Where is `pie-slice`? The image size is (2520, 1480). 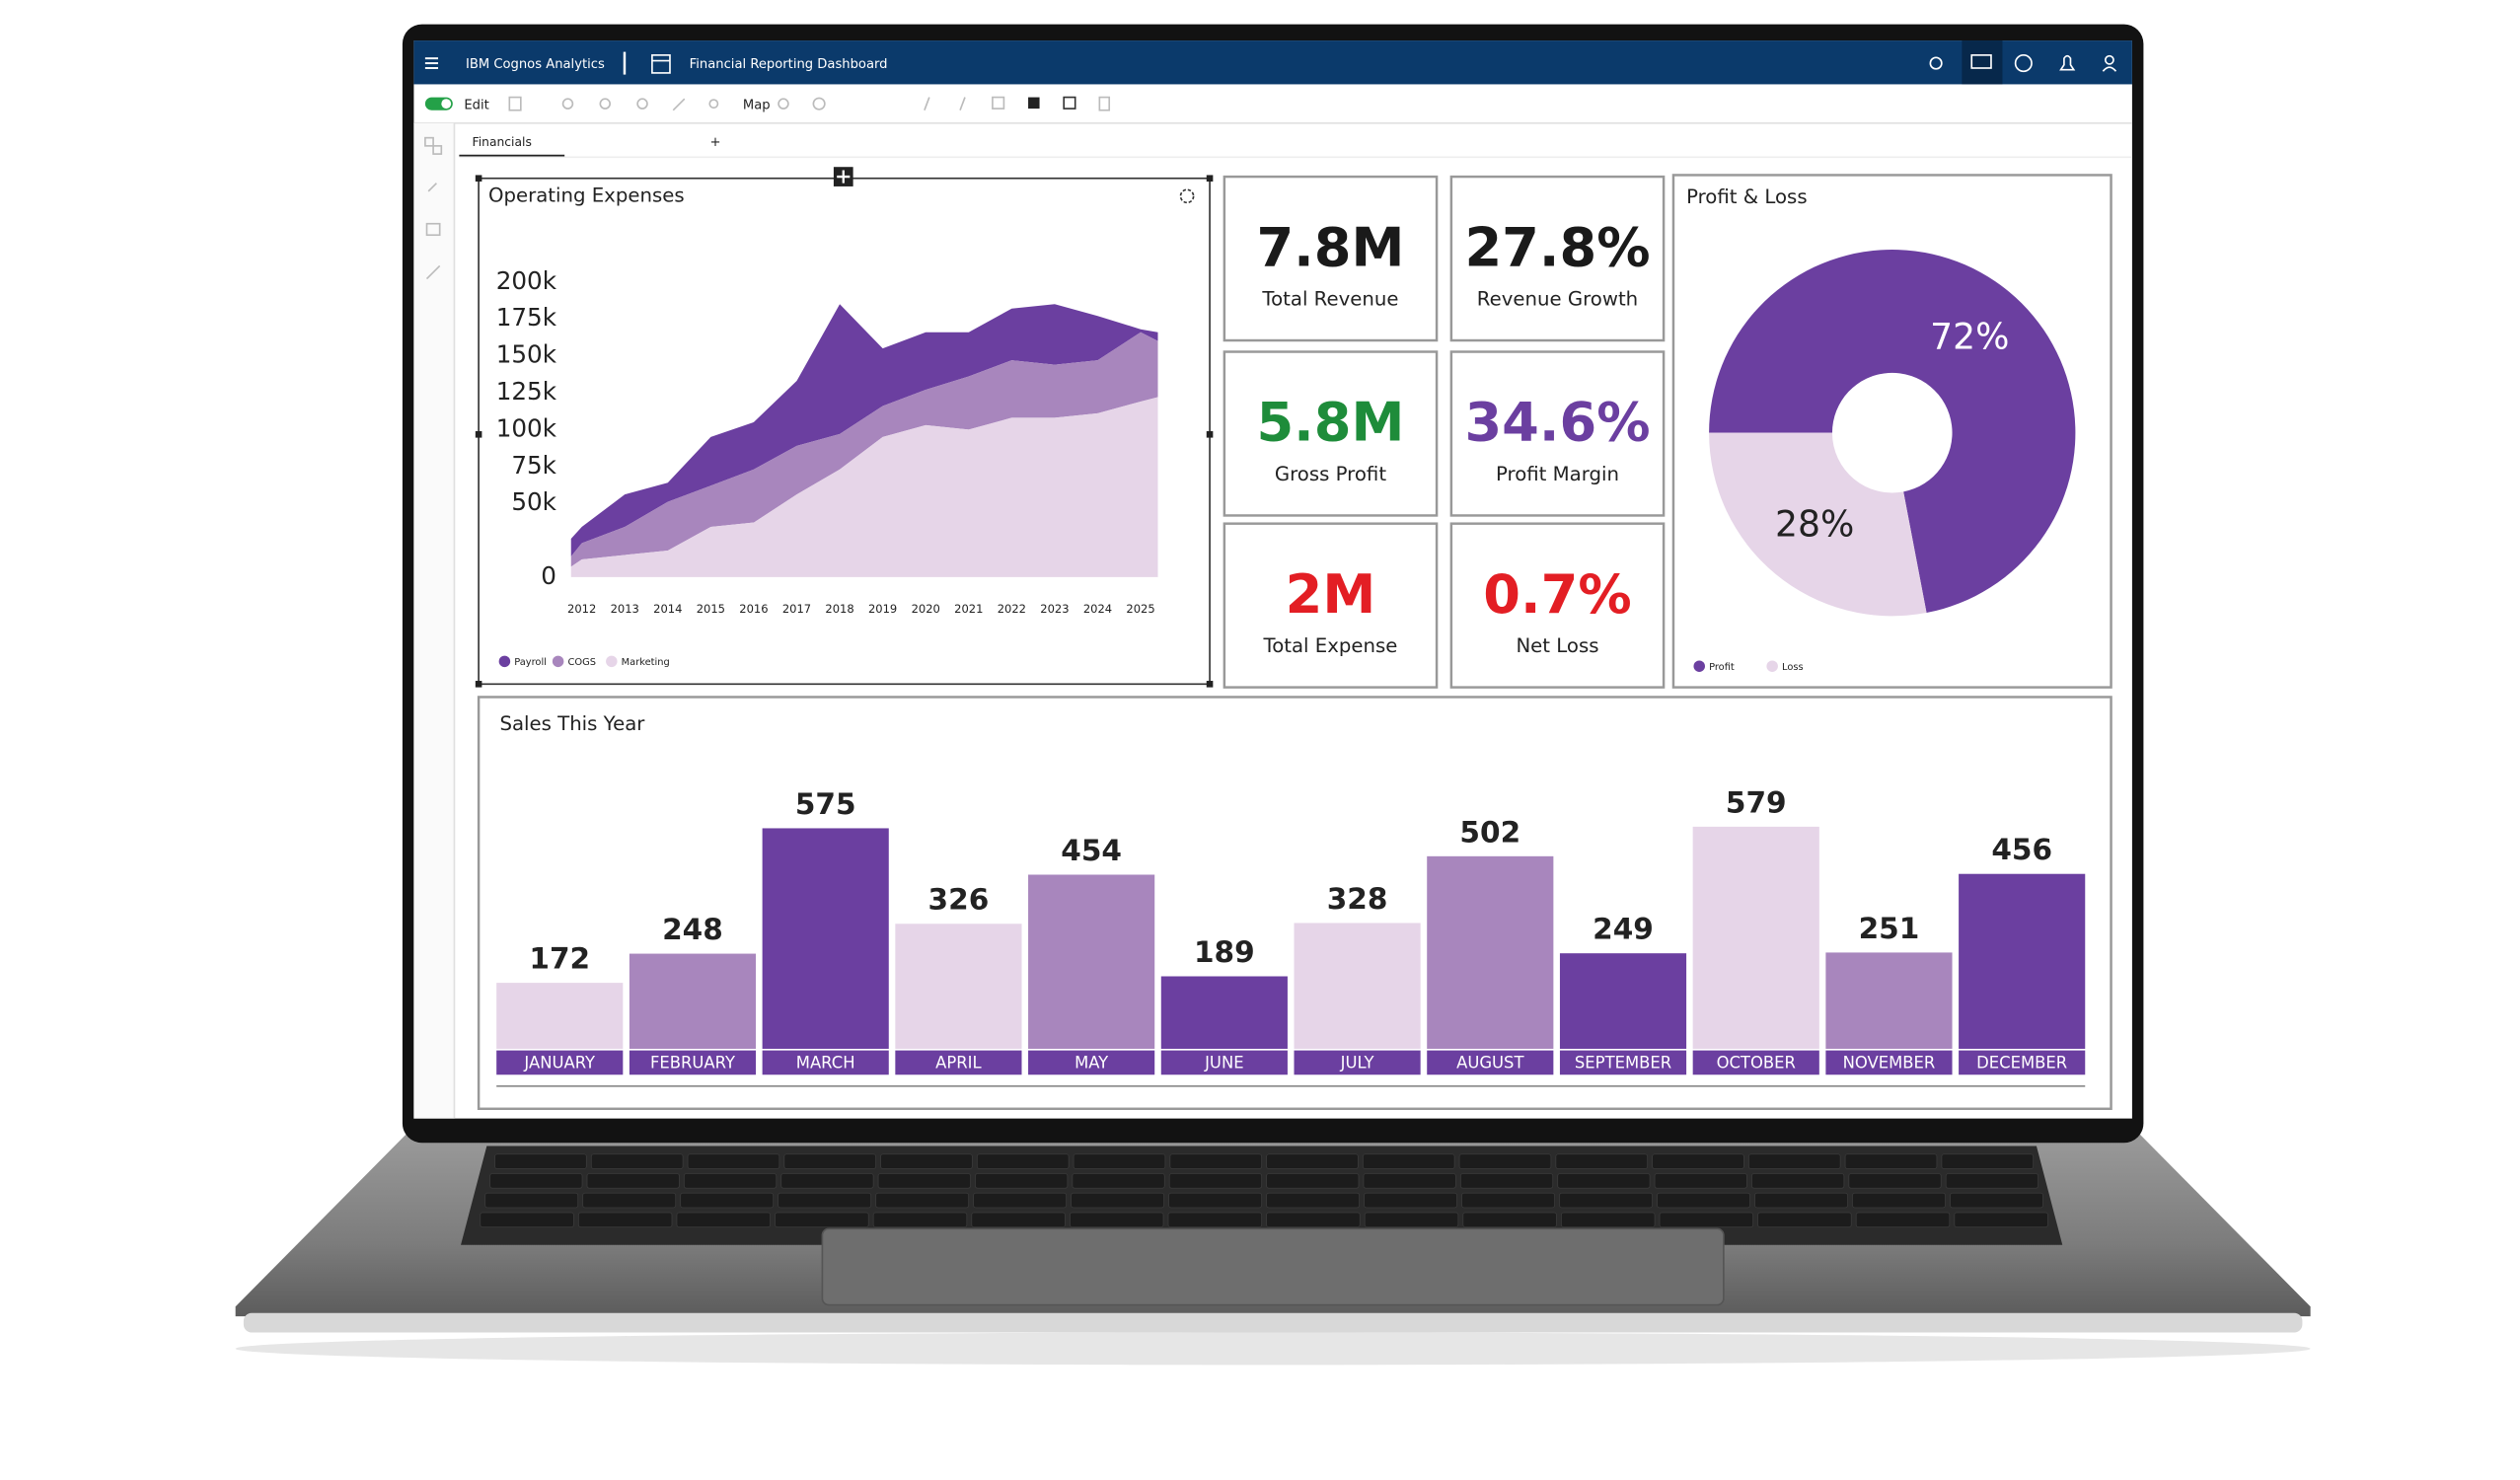 pie-slice is located at coordinates (1818, 525).